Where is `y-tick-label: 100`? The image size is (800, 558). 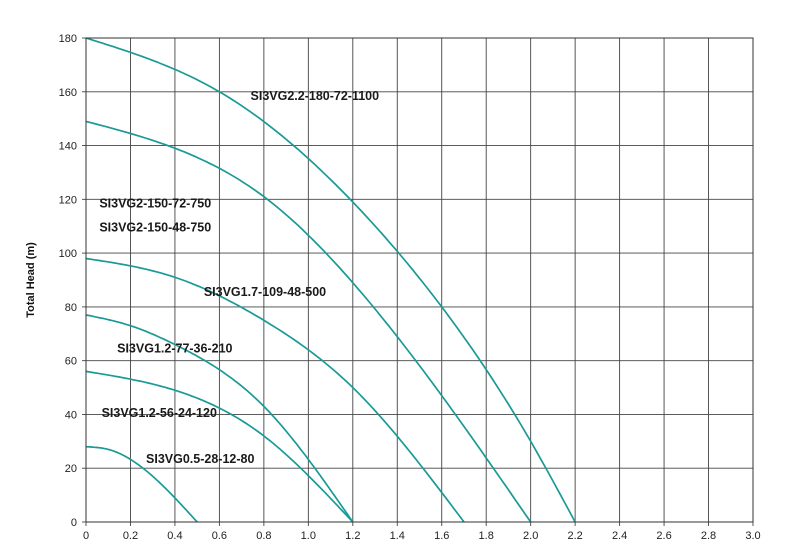
y-tick-label: 100 is located at coordinates (68, 254).